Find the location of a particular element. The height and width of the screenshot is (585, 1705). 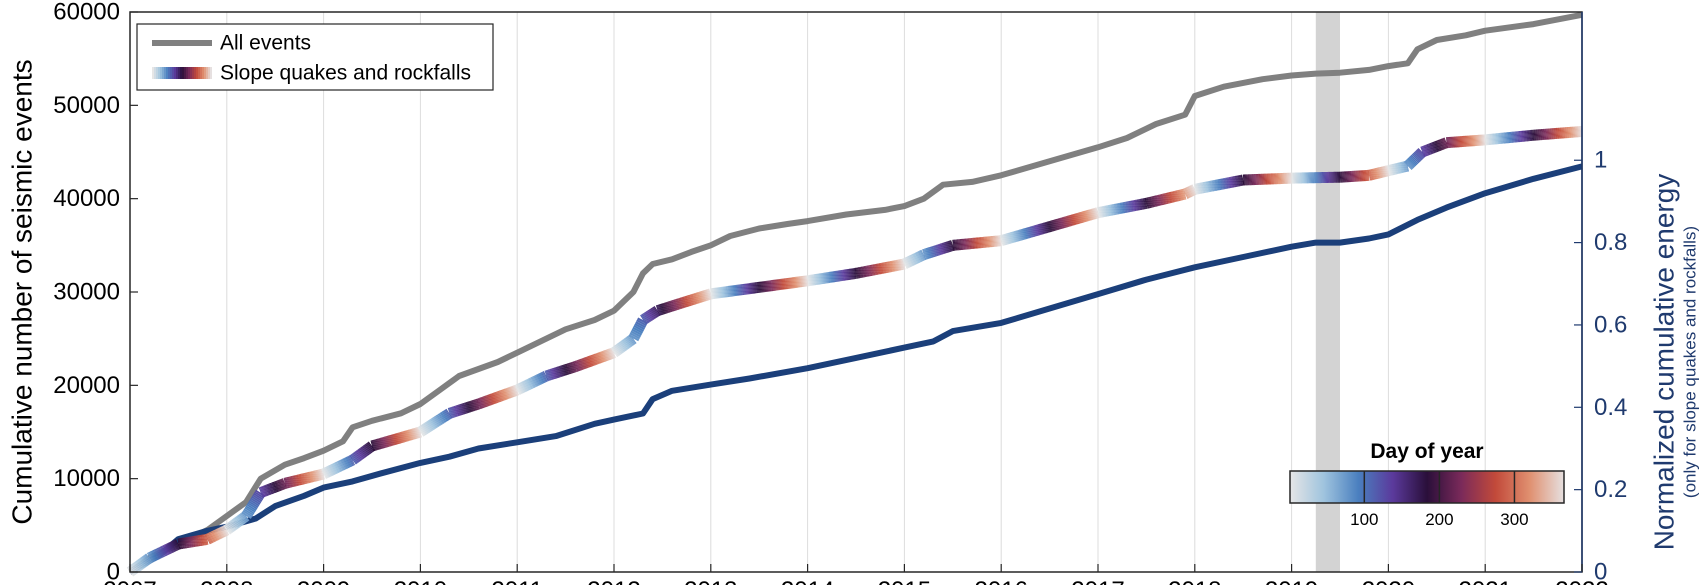

y2-axis-subtitle: (only for slope quakes and rockfalls) is located at coordinates (1690, 362).